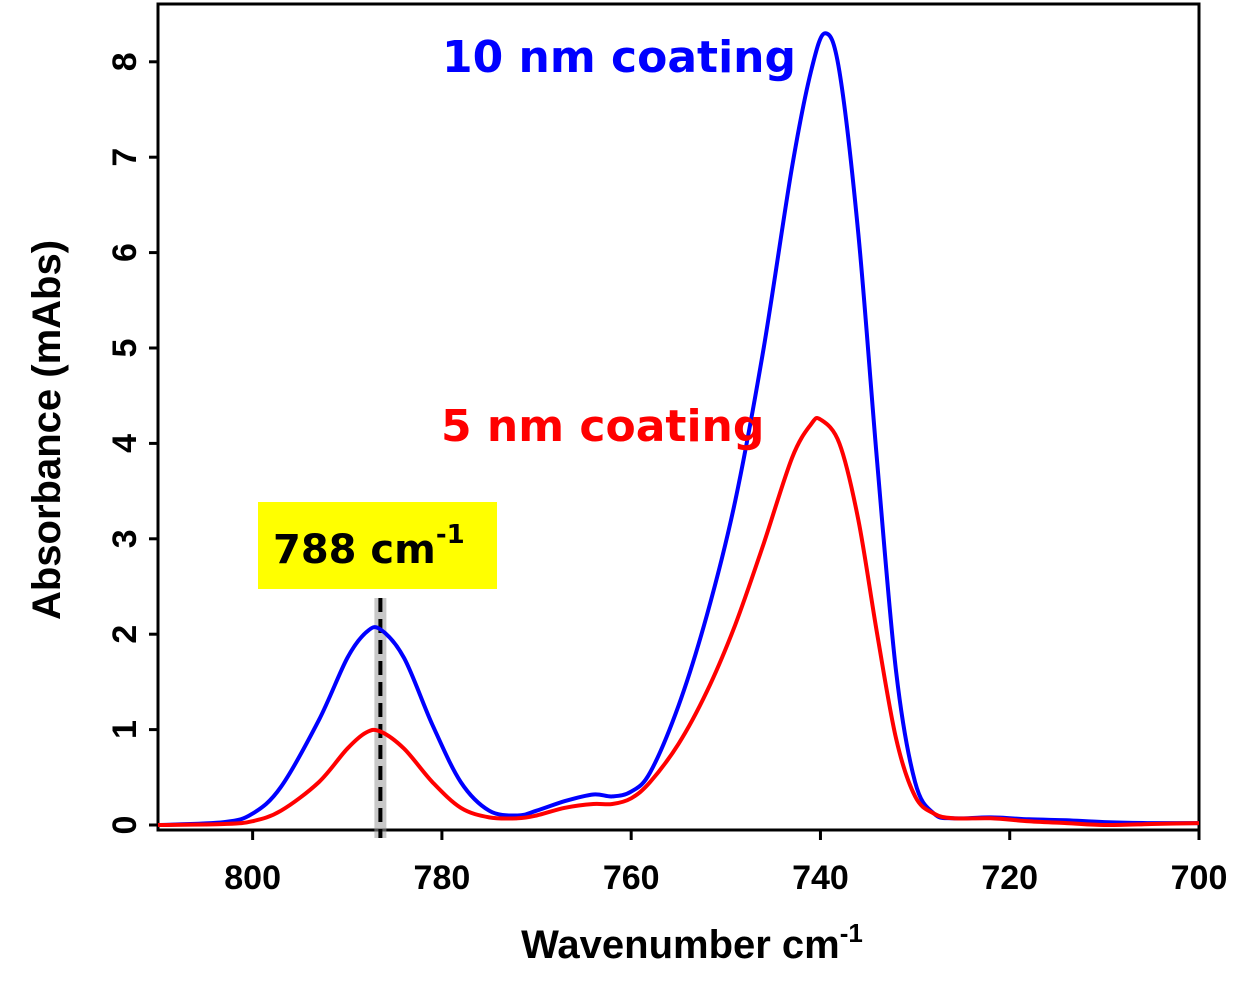  What do you see at coordinates (619, 57) in the screenshot?
I see `series-label-10nm: 10 nm coating` at bounding box center [619, 57].